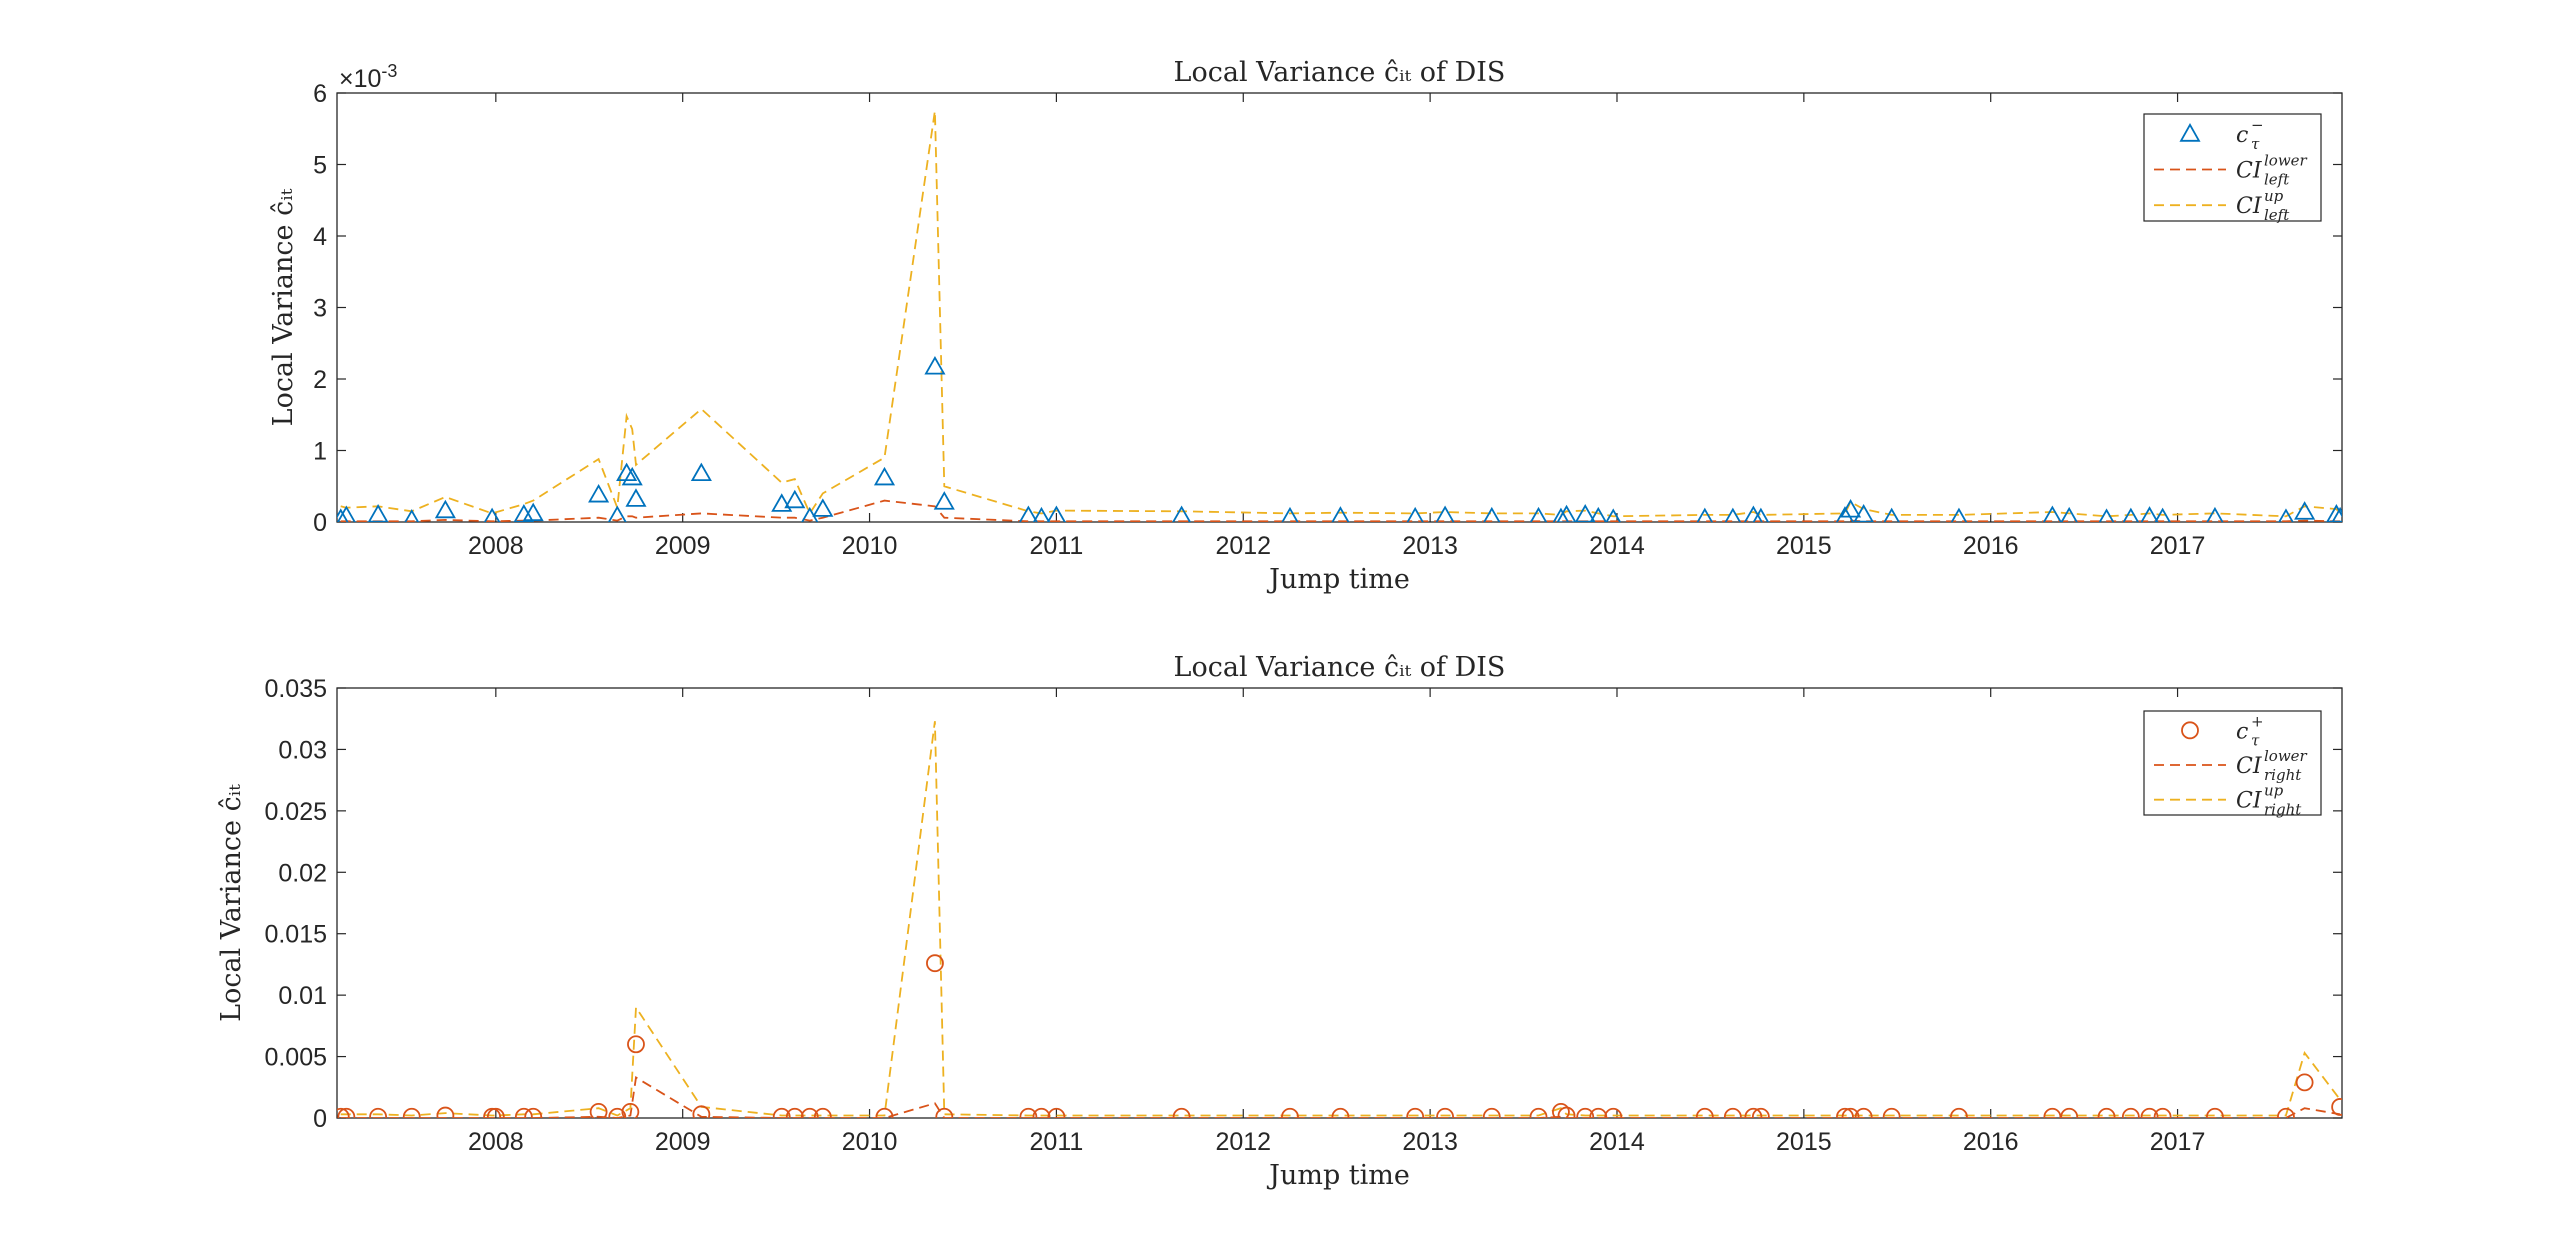  What do you see at coordinates (389, 71) in the screenshot?
I see `y-exponent-power: -3` at bounding box center [389, 71].